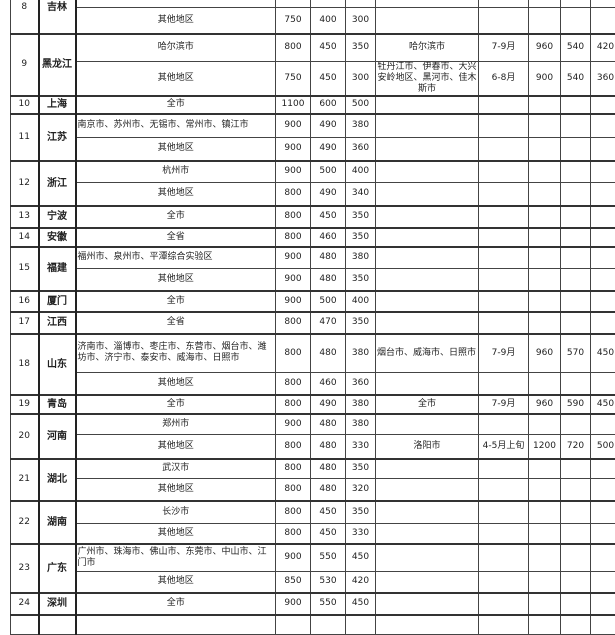 The image size is (615, 635). What do you see at coordinates (328, 20) in the screenshot?
I see `std-second: 400` at bounding box center [328, 20].